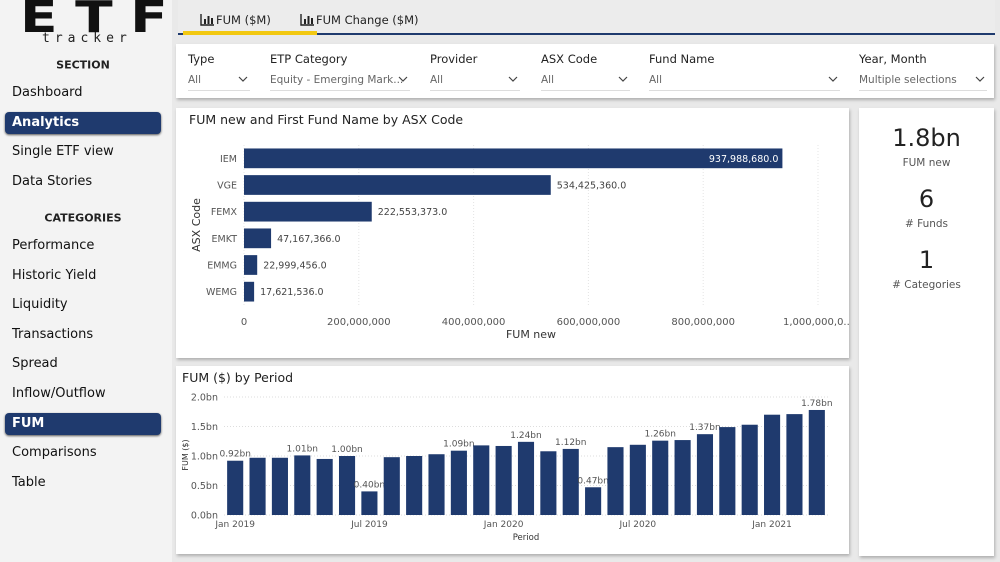  I want to click on x-tick-label: 800,000,000, so click(703, 322).